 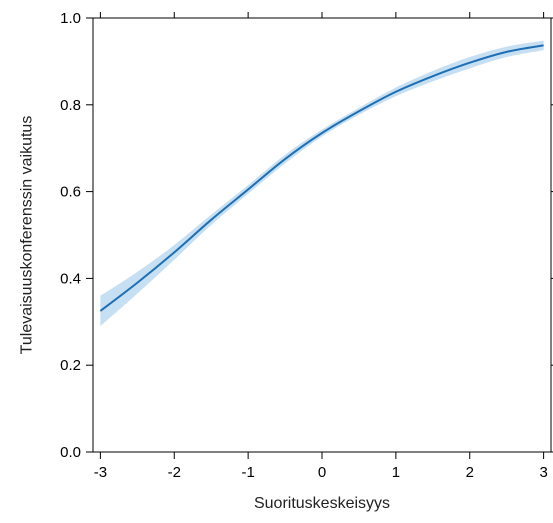 What do you see at coordinates (322, 472) in the screenshot?
I see `x-tick-label: 0` at bounding box center [322, 472].